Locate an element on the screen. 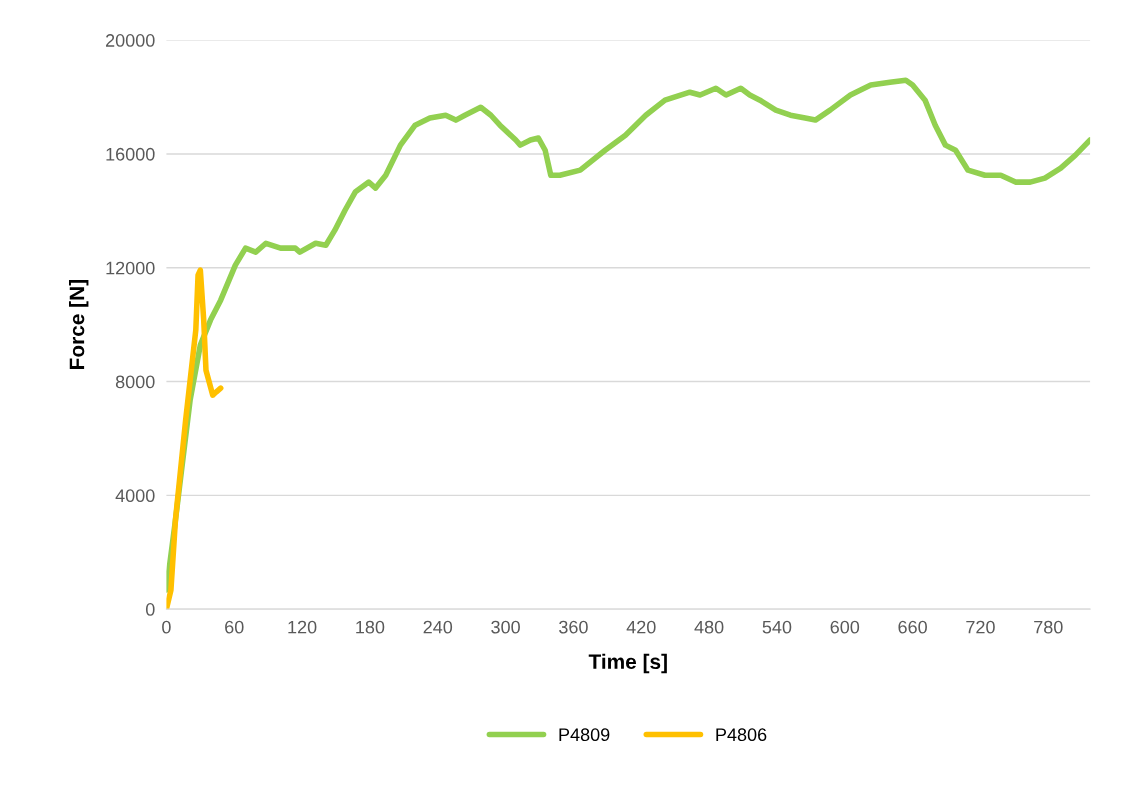  x-tick-label: 540 is located at coordinates (777, 627).